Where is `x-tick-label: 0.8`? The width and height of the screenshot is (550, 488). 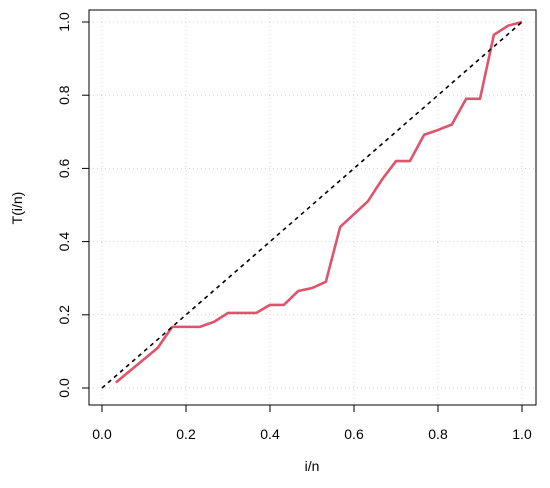
x-tick-label: 0.8 is located at coordinates (438, 434).